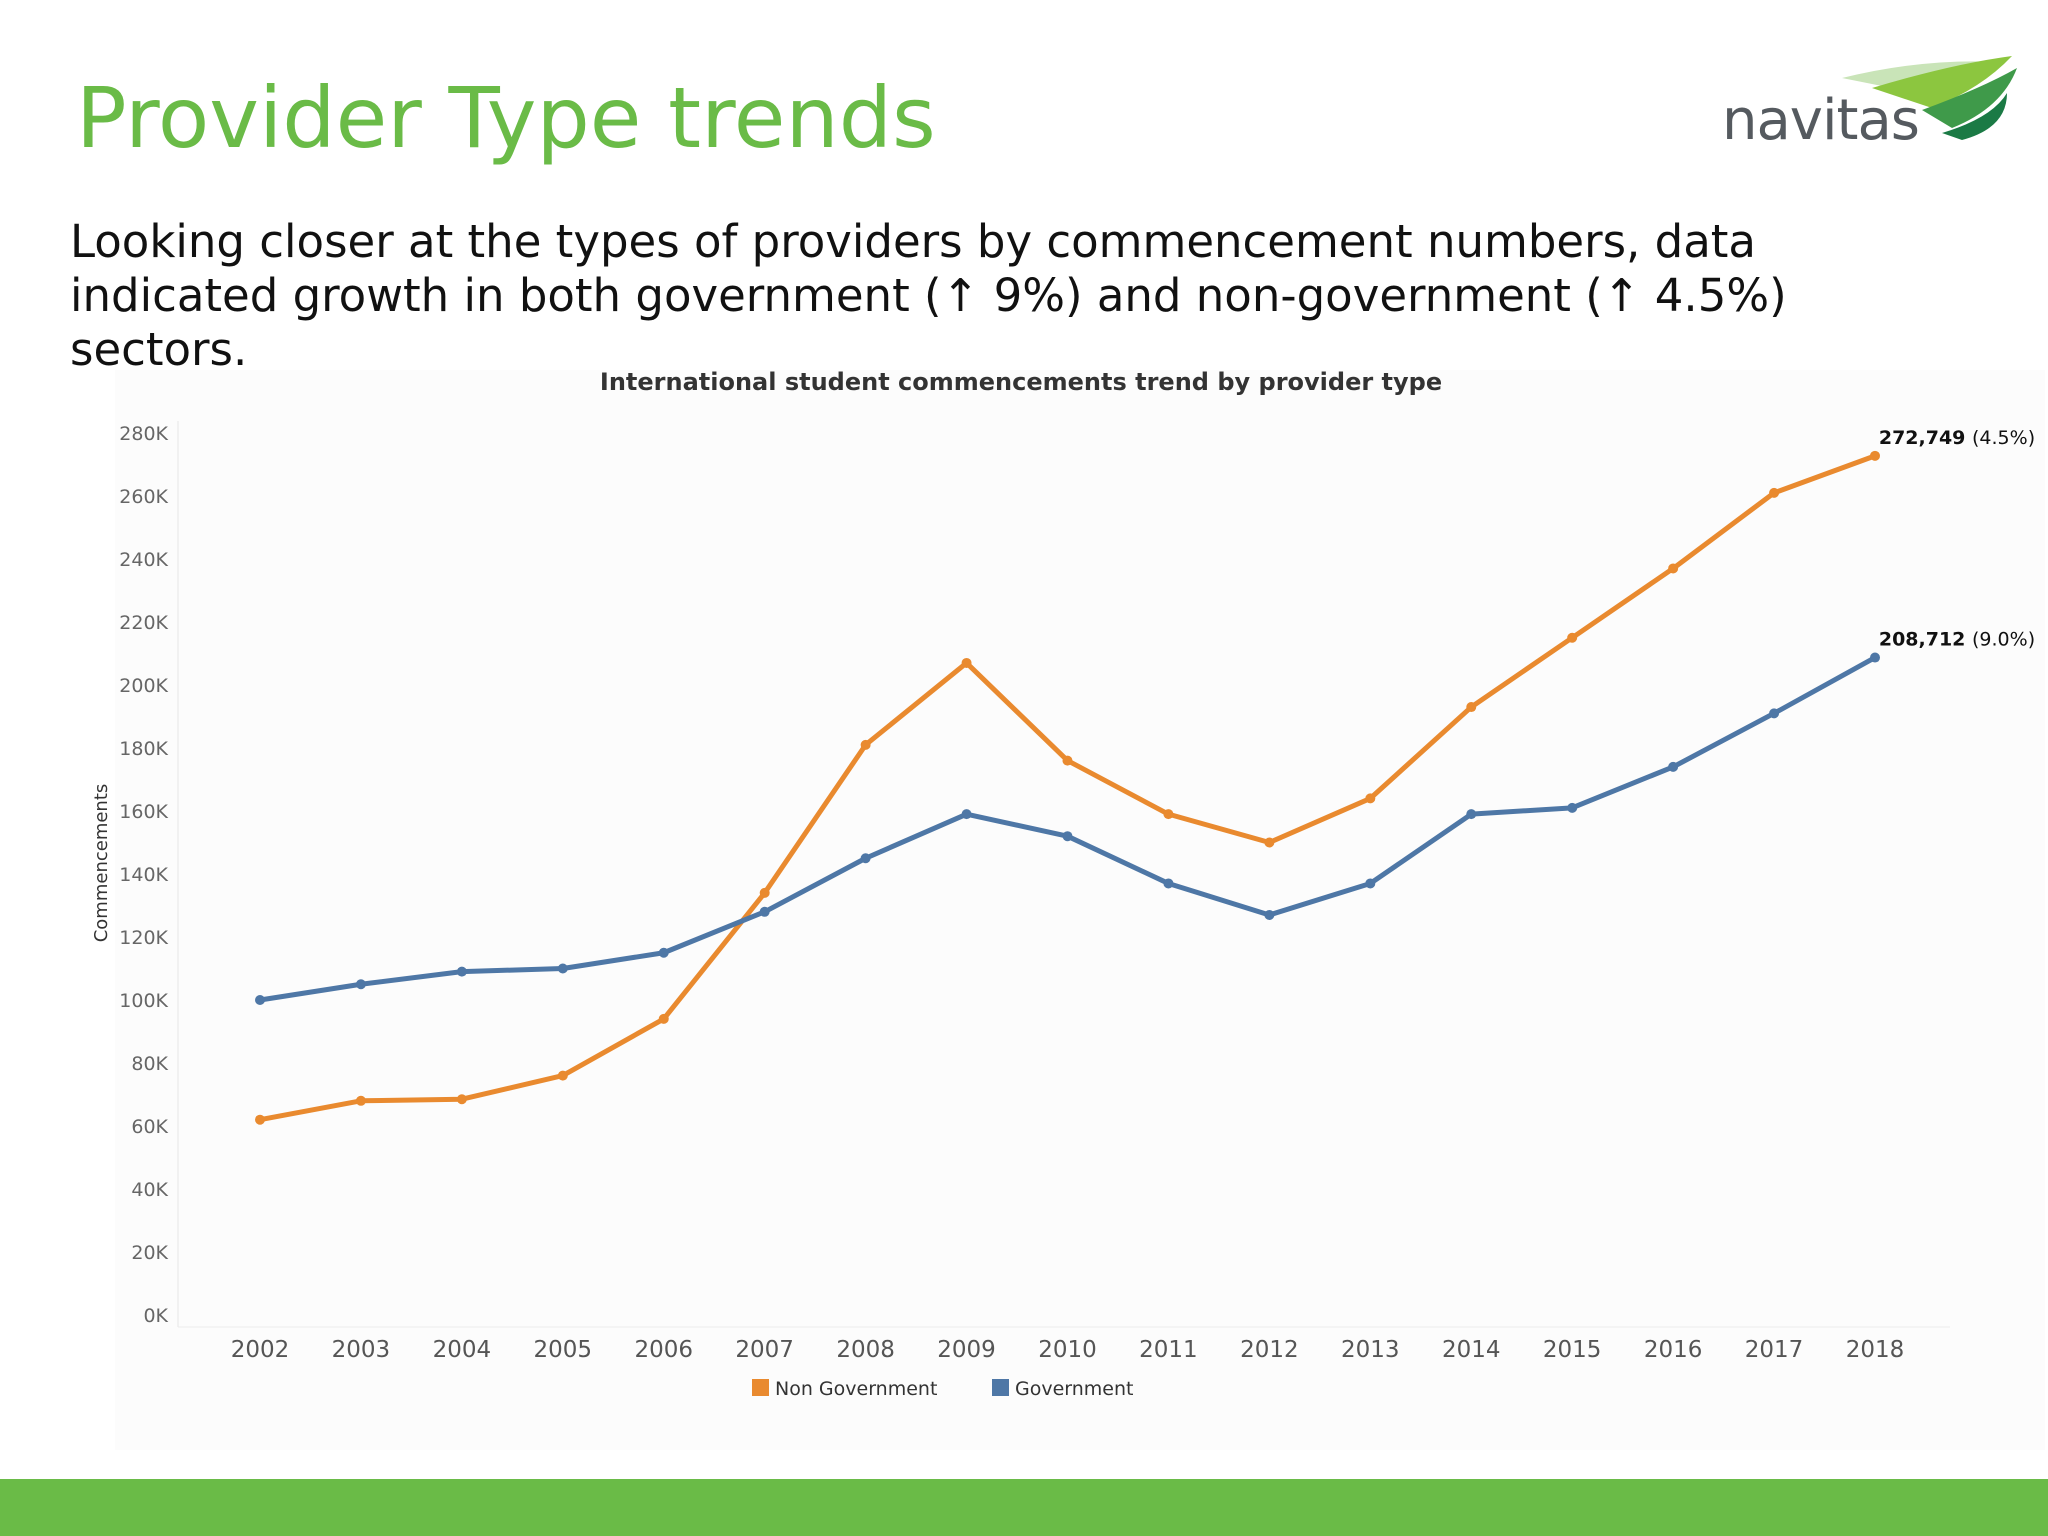 The image size is (2048, 1536). Describe the element at coordinates (1673, 1350) in the screenshot. I see `x-tick-label: 2016` at that location.